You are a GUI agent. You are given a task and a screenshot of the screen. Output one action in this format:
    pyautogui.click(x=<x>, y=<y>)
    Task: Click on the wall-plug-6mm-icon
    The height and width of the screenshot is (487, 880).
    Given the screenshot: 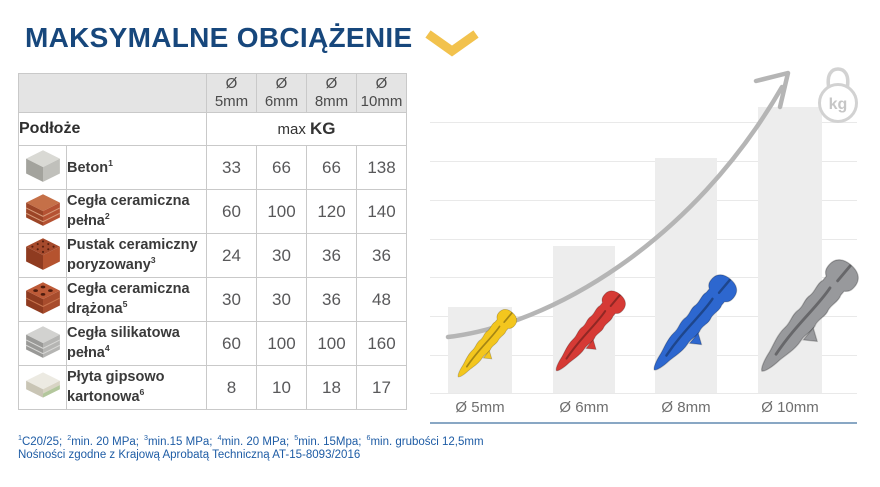 What is the action you would take?
    pyautogui.click(x=590, y=331)
    